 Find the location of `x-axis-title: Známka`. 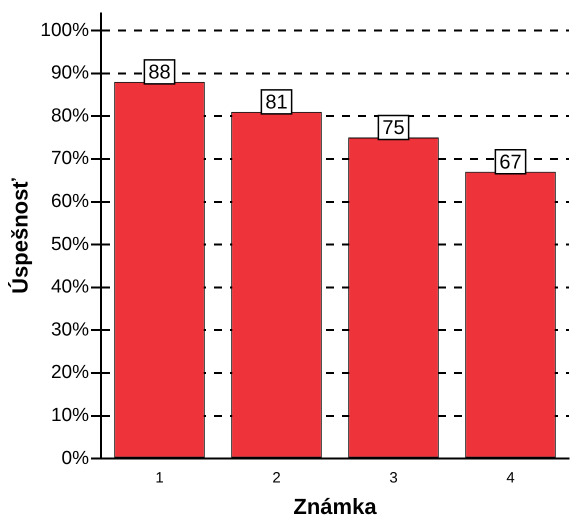

x-axis-title: Známka is located at coordinates (335, 506).